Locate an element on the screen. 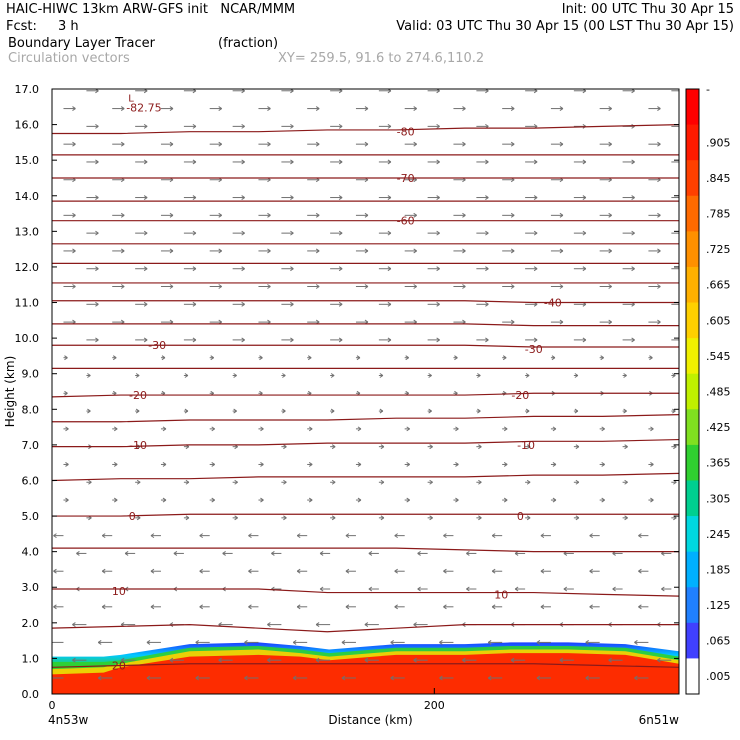  y-tick-label: 10.0 is located at coordinates (27, 338).